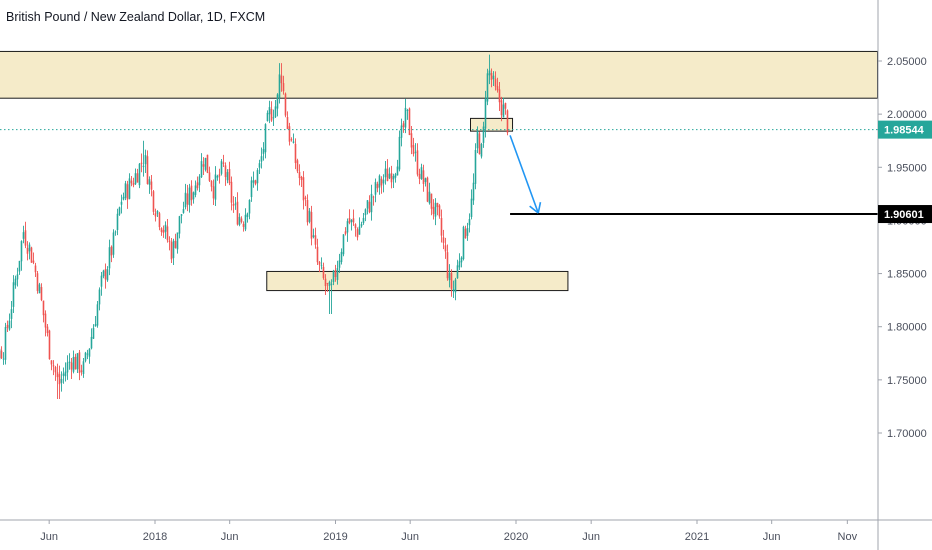 This screenshot has width=932, height=550. Describe the element at coordinates (417, 281) in the screenshot. I see `support-zone` at that location.